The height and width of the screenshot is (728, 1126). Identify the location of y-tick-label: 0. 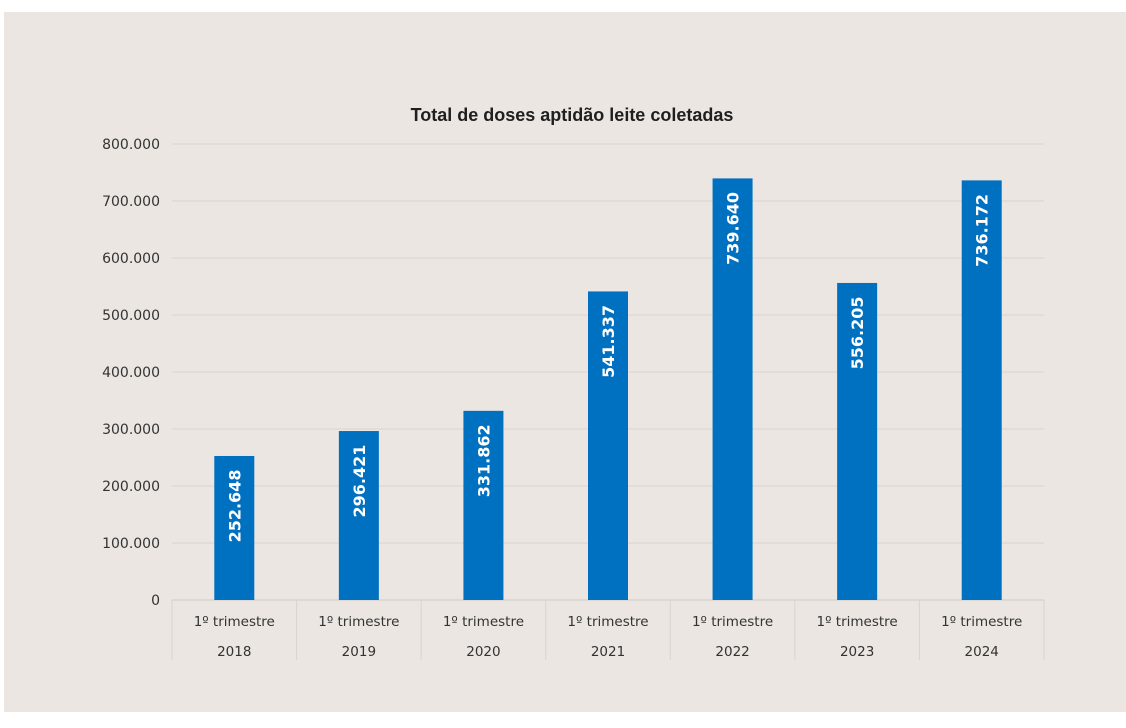
(155, 601).